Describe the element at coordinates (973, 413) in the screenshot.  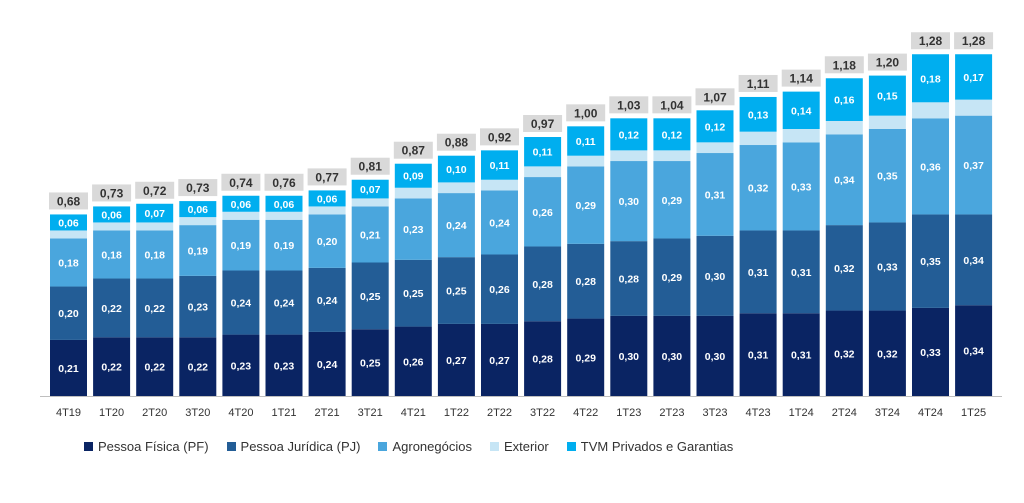
I see `x-tick-label: 1T25` at that location.